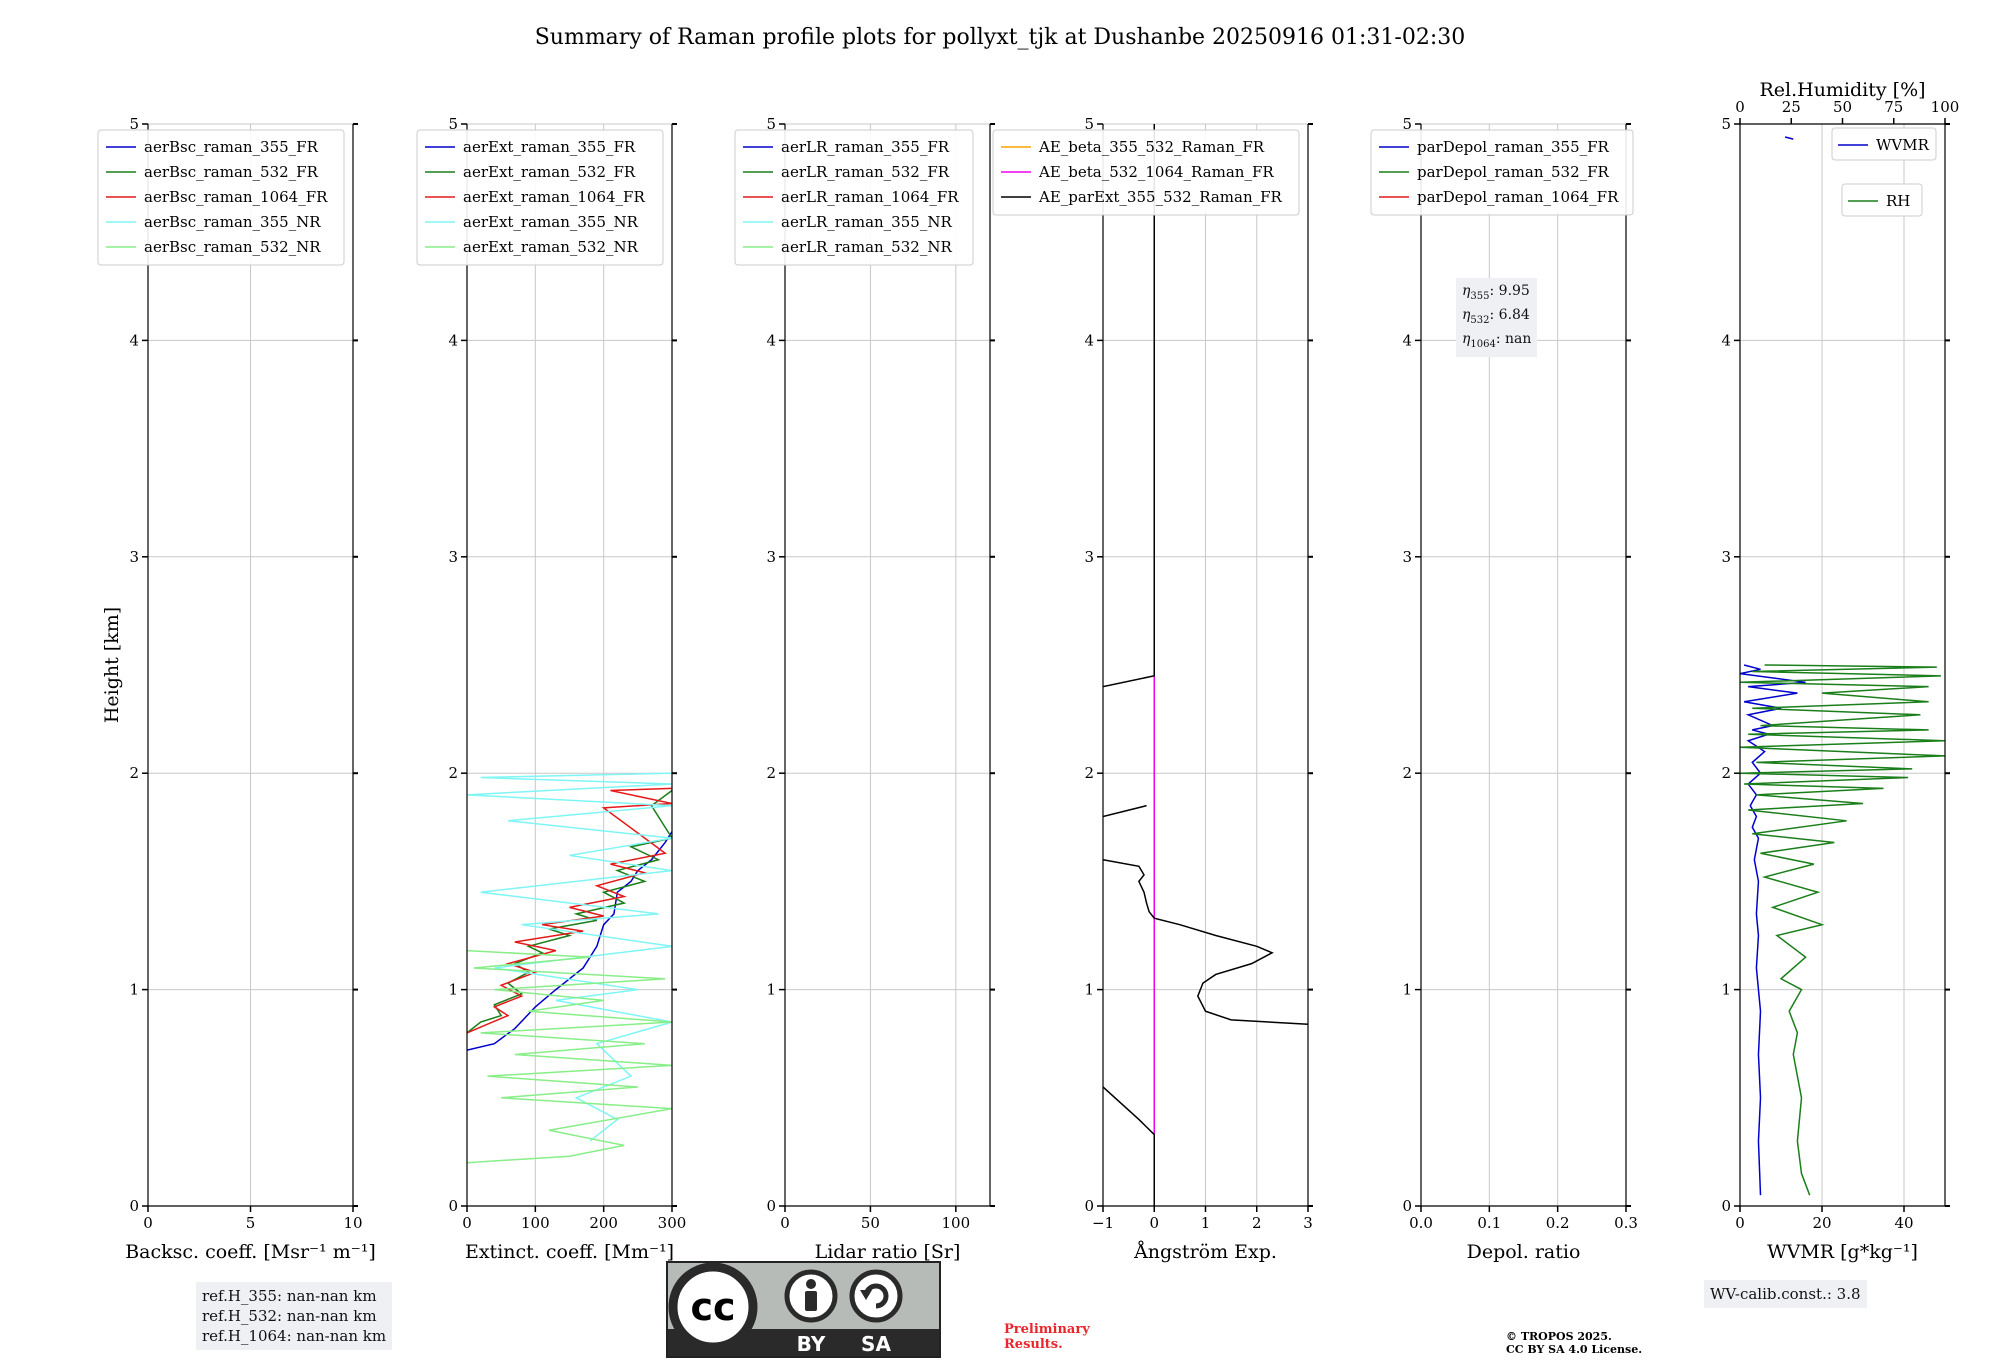 The width and height of the screenshot is (2000, 1360). What do you see at coordinates (1842, 90) in the screenshot?
I see `top-x-axis-label: Rel.Humidity [%]` at bounding box center [1842, 90].